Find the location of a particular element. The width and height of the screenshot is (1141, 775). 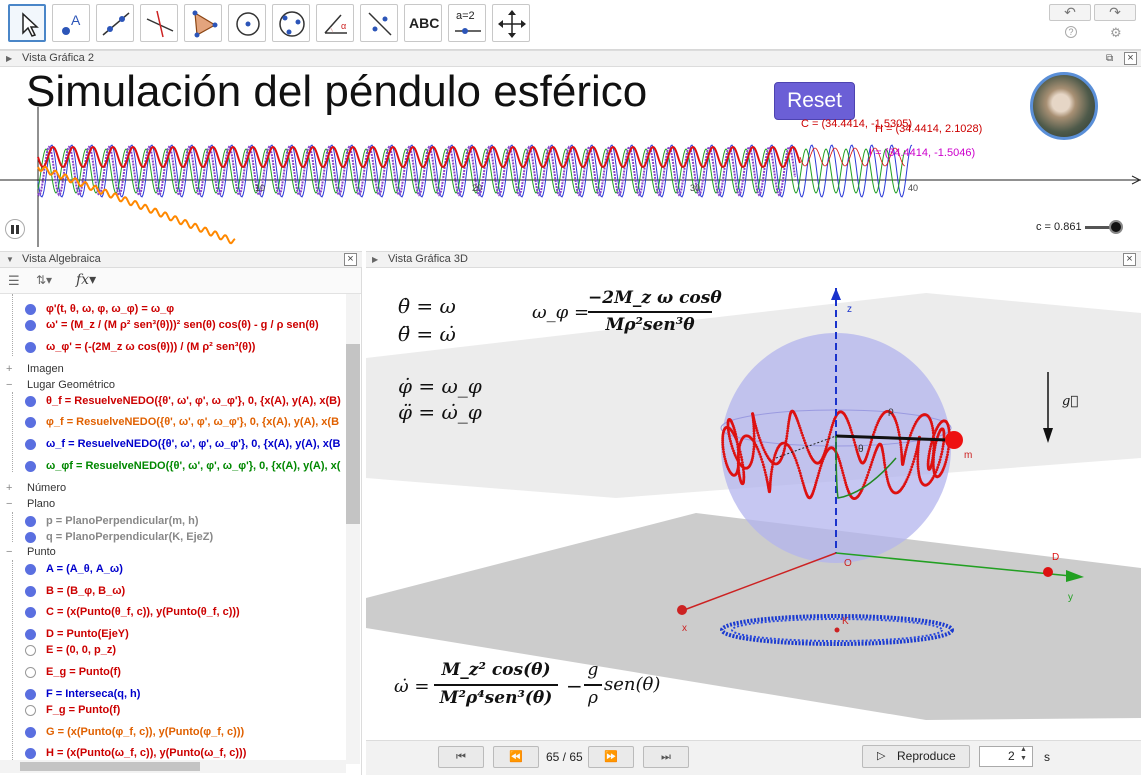

point-tool-button: A is located at coordinates (71, 23).